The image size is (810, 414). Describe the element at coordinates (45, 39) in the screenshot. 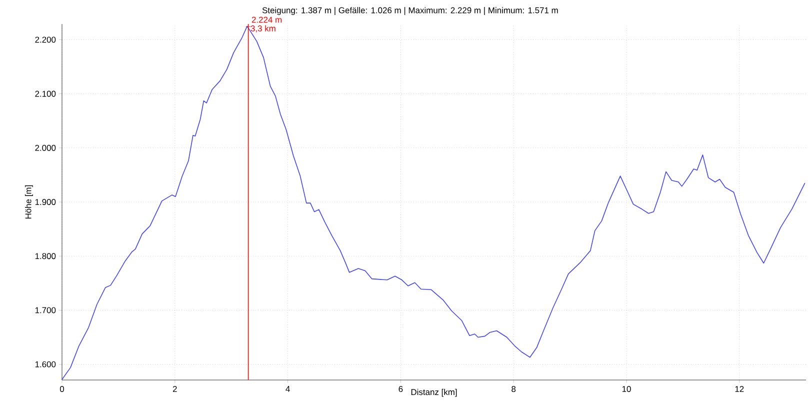

I see `y-tick-label: 2.200` at that location.